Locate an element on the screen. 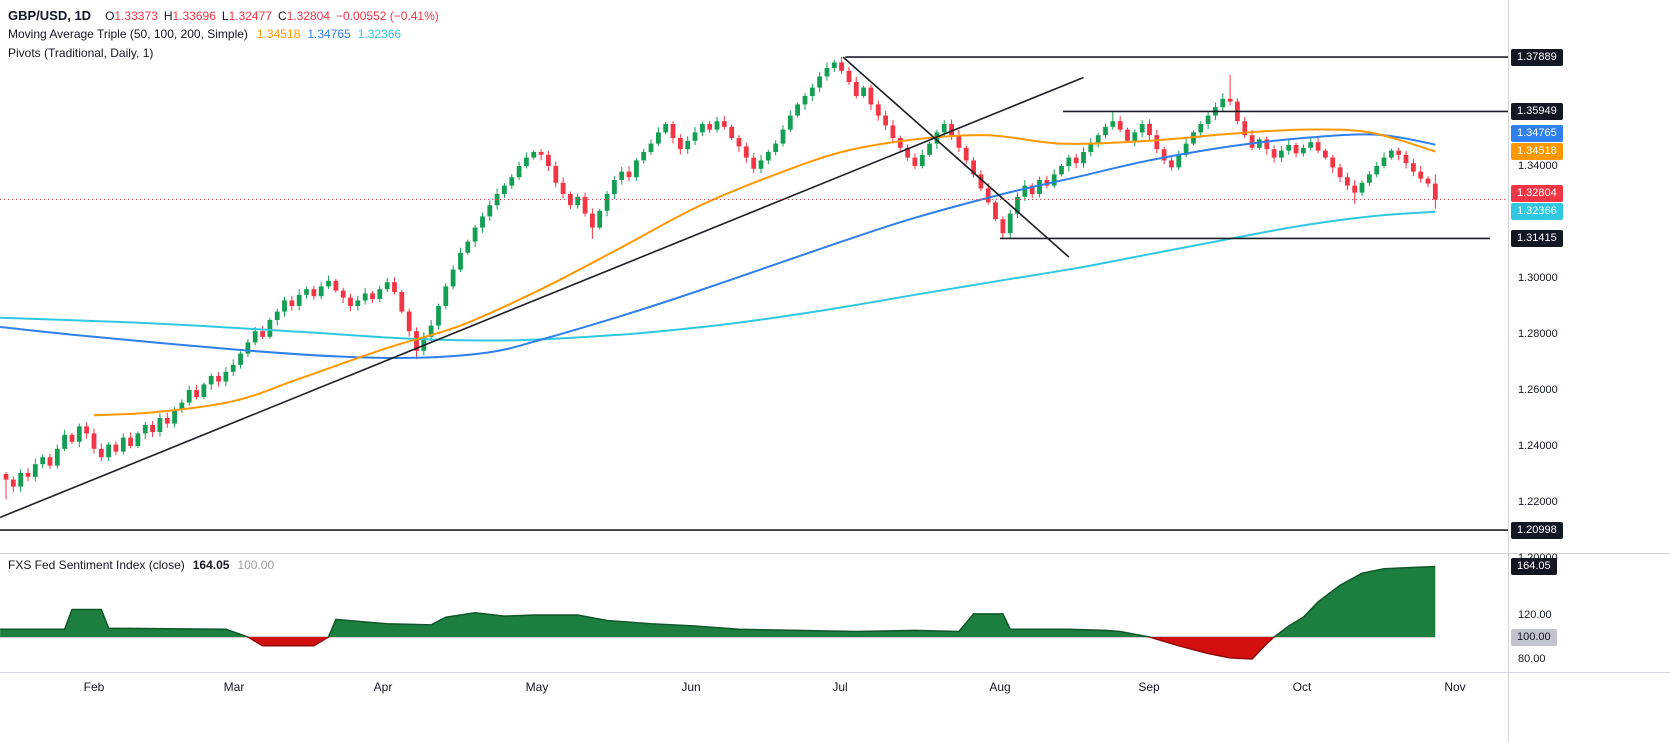 Image resolution: width=1670 pixels, height=742 pixels. time-axis-divider is located at coordinates (835, 672).